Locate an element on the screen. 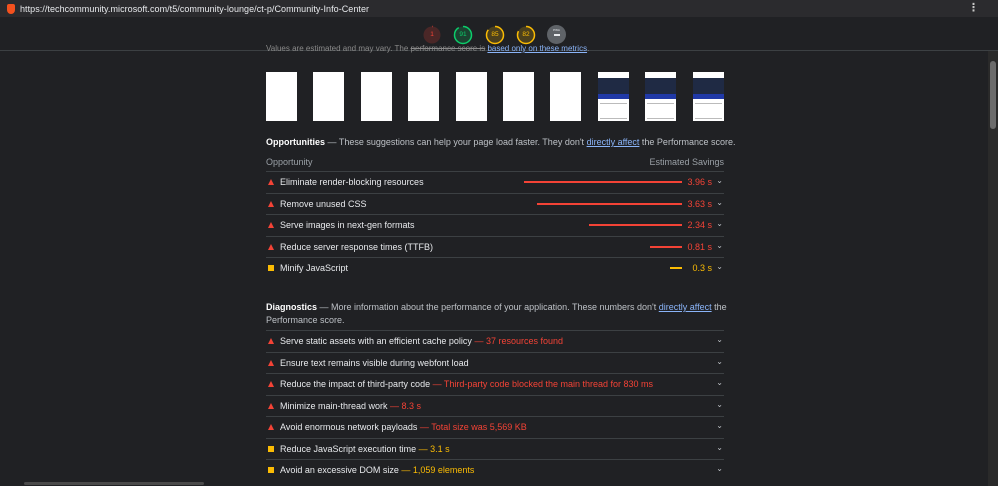  estimated-saving: 3.63 s is located at coordinates (699, 203).